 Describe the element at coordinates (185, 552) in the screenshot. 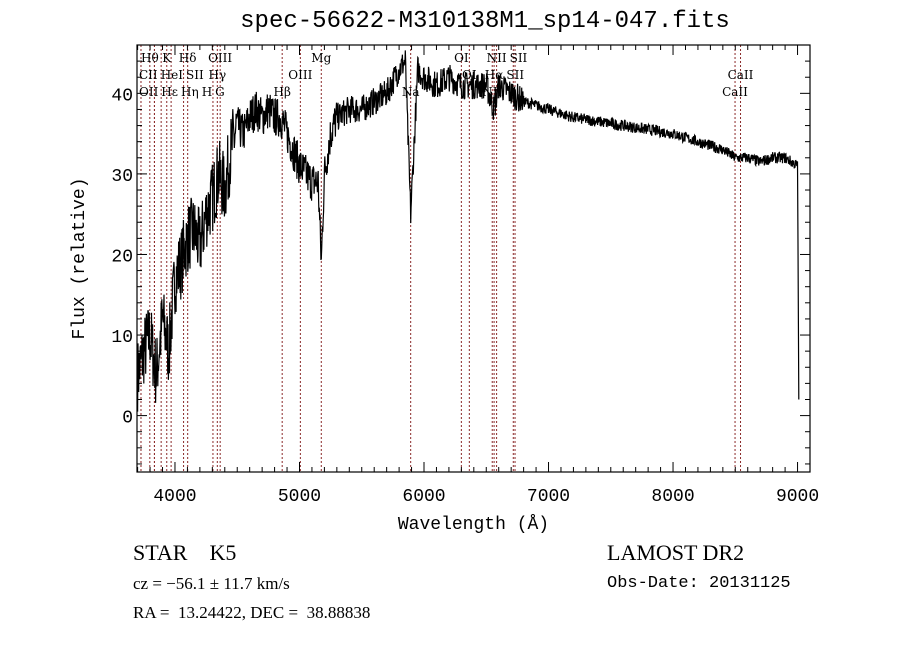

I see `object-type: STAR K5` at that location.